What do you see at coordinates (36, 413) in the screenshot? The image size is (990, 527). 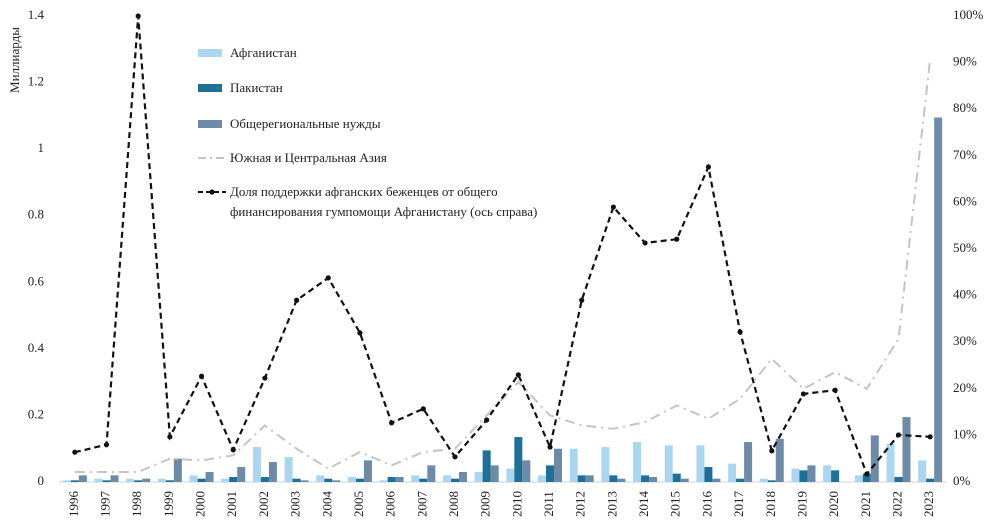 I see `y-tick-label: 0.2` at bounding box center [36, 413].